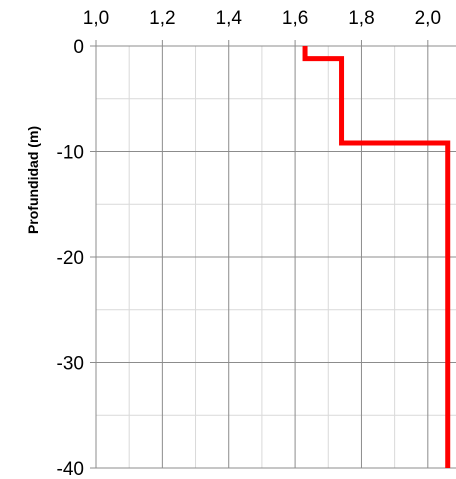  Describe the element at coordinates (70, 364) in the screenshot. I see `y-tick-label: -30` at that location.